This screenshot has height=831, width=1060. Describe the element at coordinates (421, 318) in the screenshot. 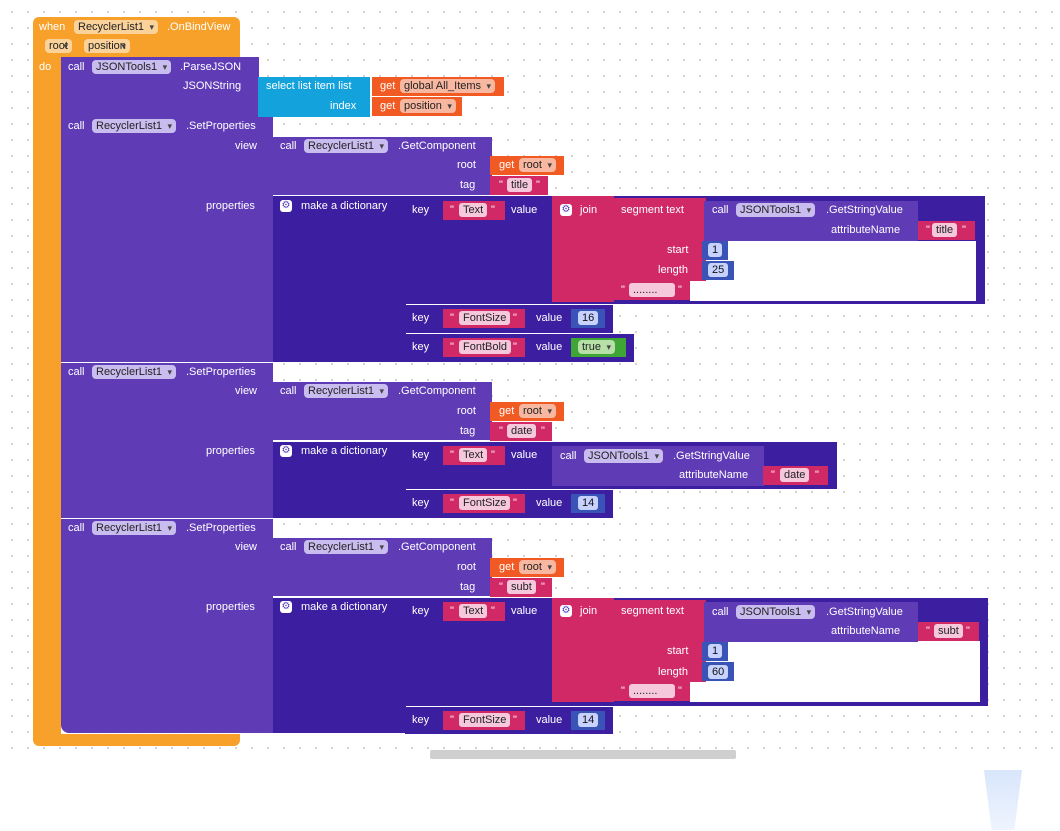

I see `dict1-key-label-2: key` at that location.